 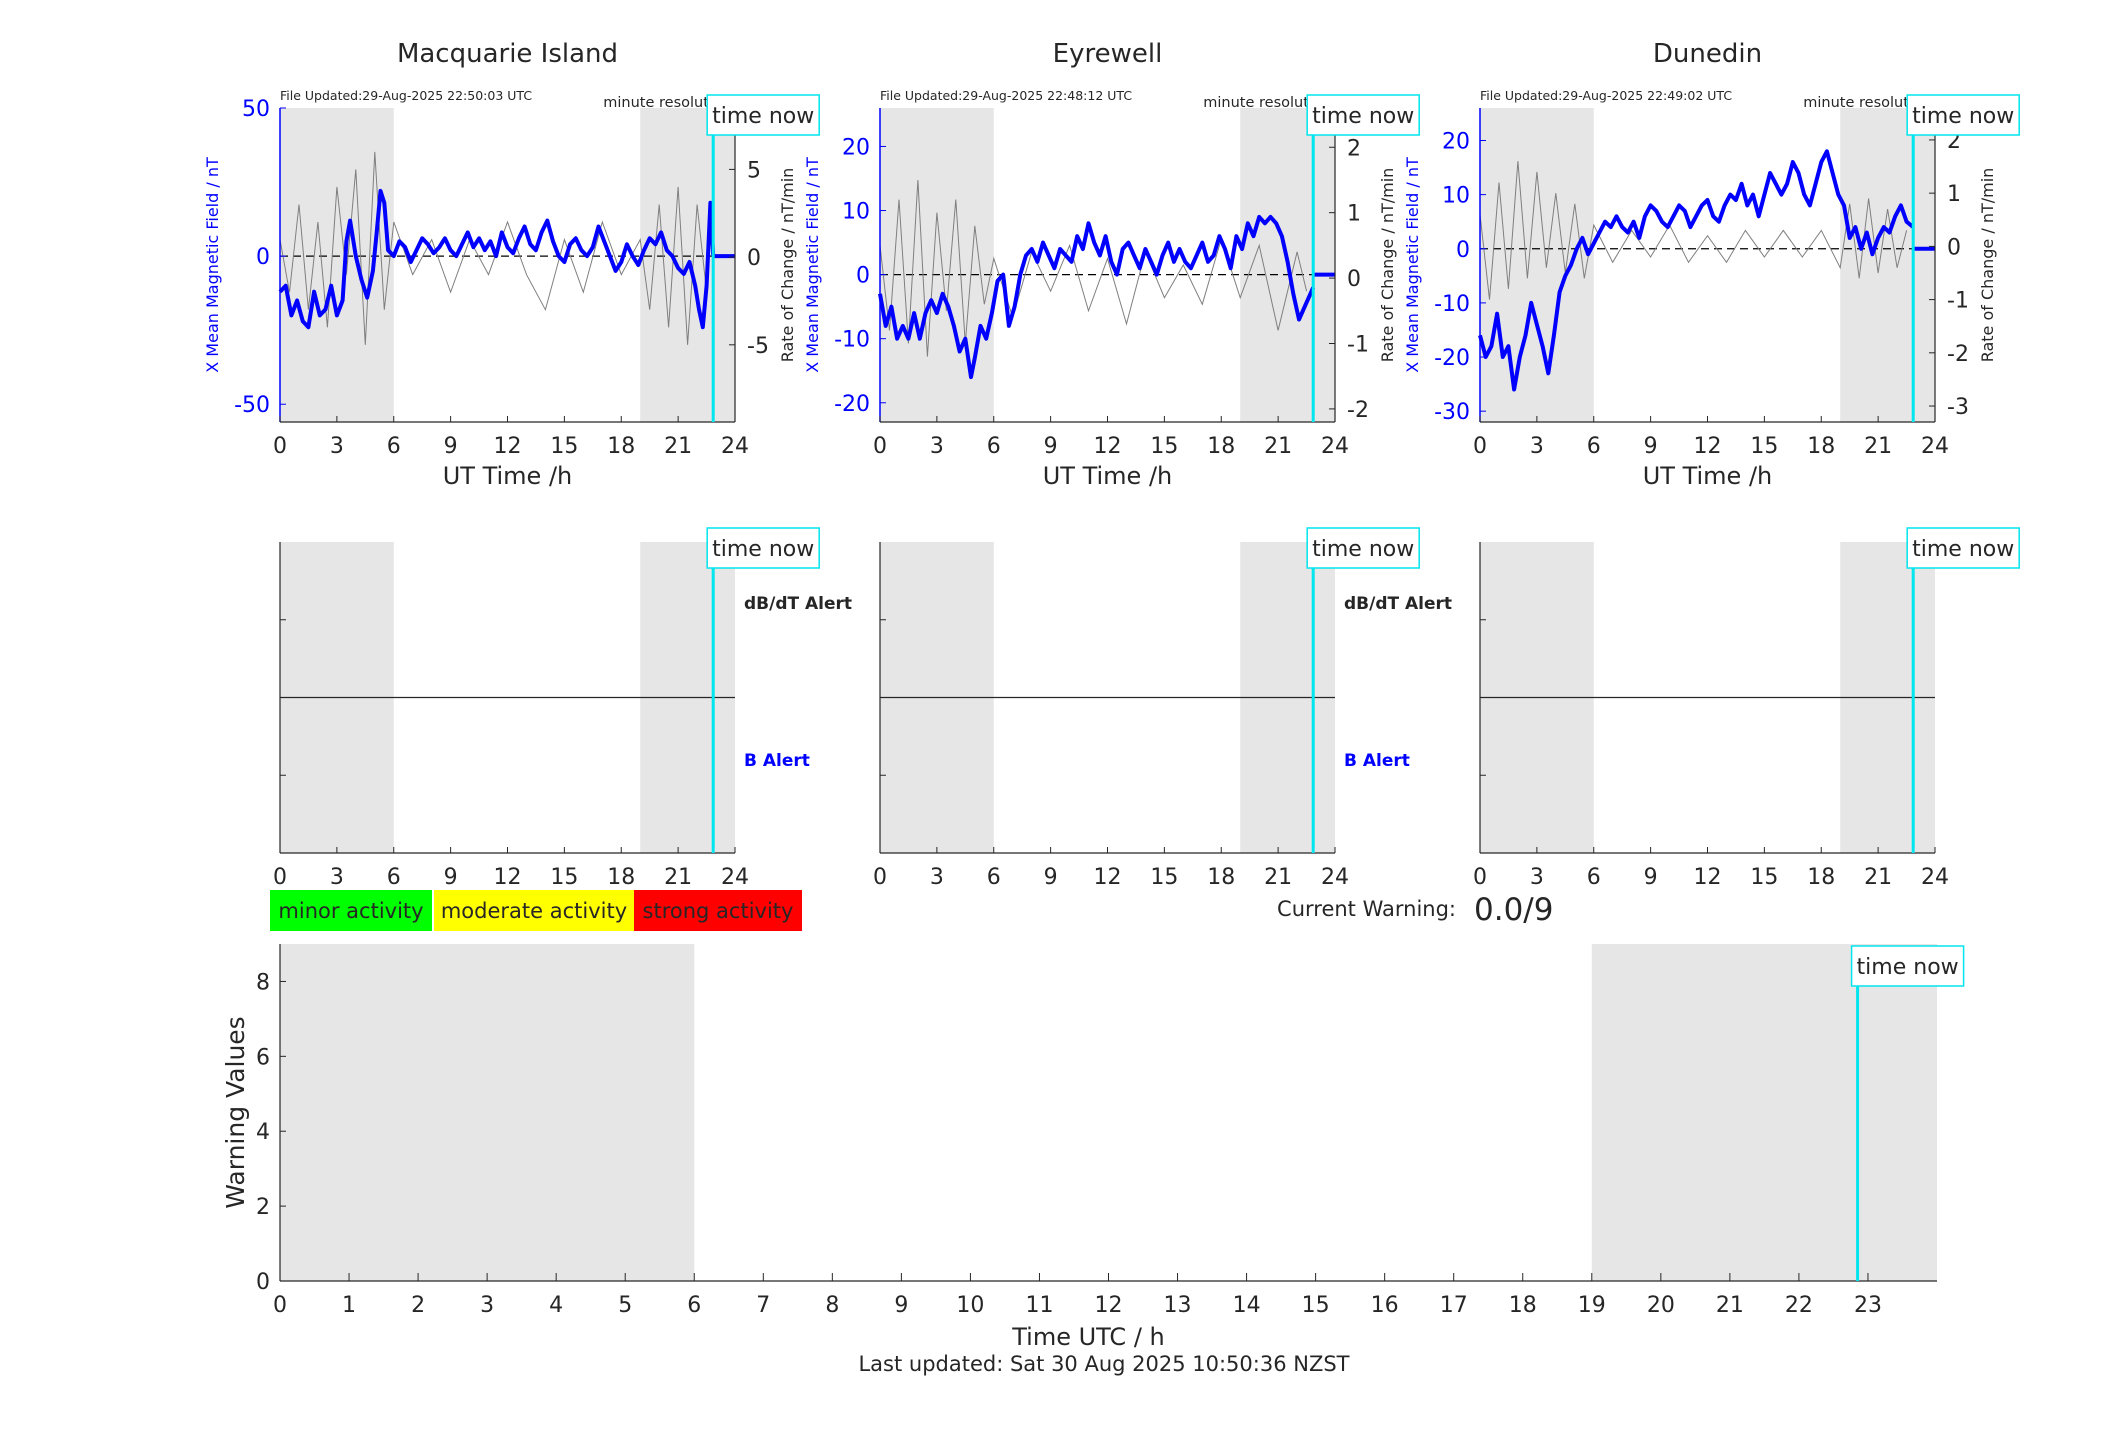 What do you see at coordinates (937, 265) in the screenshot?
I see `panel-2-night-shade` at bounding box center [937, 265].